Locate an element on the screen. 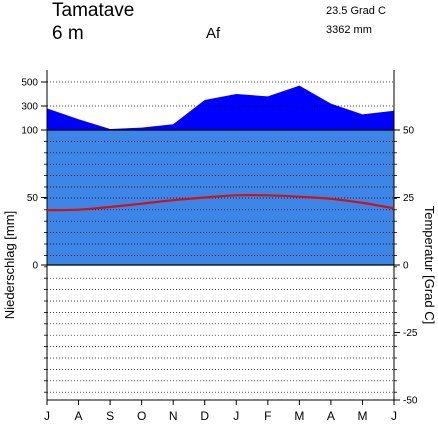  left-tick-label: 50 is located at coordinates (33, 198).